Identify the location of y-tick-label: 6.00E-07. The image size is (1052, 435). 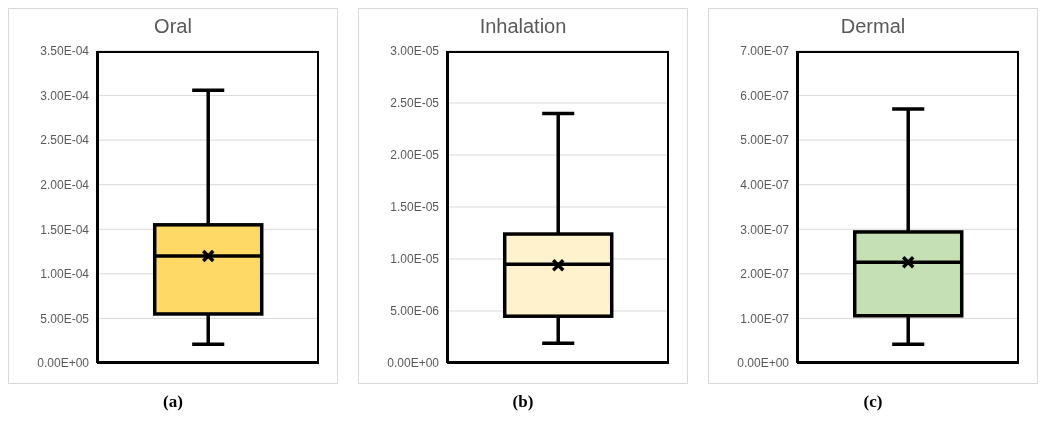
(765, 95).